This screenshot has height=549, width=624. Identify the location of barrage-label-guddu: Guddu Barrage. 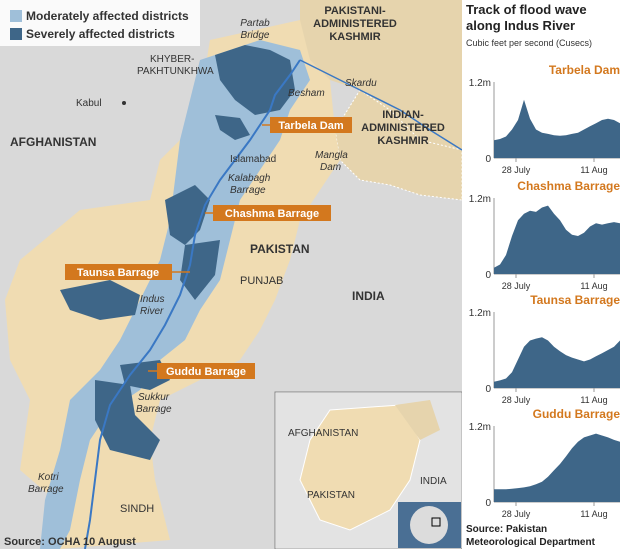
(206, 372).